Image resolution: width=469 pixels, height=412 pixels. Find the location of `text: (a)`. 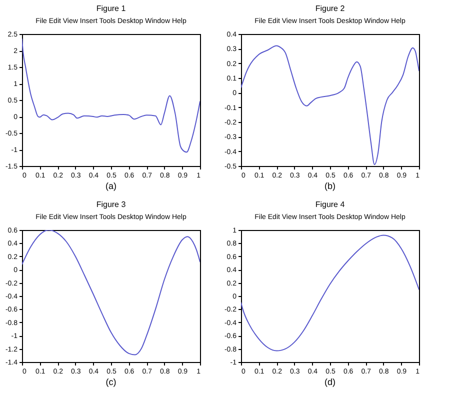

text: (a) is located at coordinates (111, 186).